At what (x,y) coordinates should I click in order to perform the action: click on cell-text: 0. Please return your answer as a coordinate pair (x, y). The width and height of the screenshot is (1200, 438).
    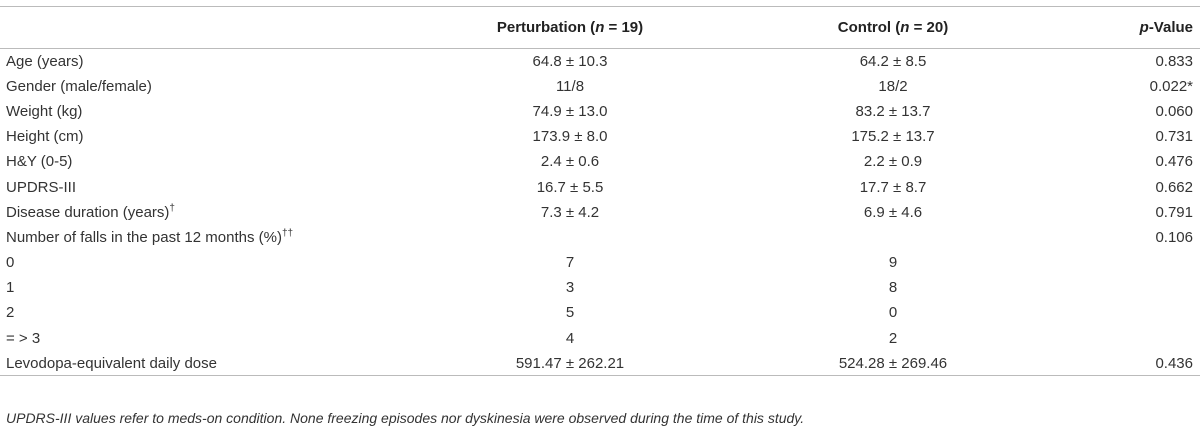
    Looking at the image, I should click on (893, 313).